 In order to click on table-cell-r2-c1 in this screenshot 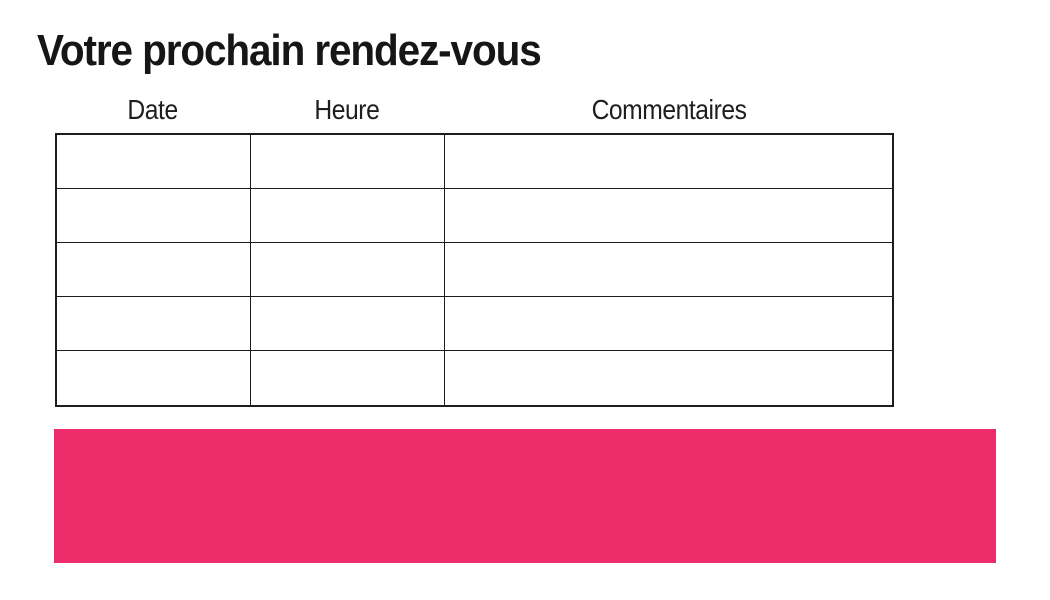, I will do `click(154, 216)`.